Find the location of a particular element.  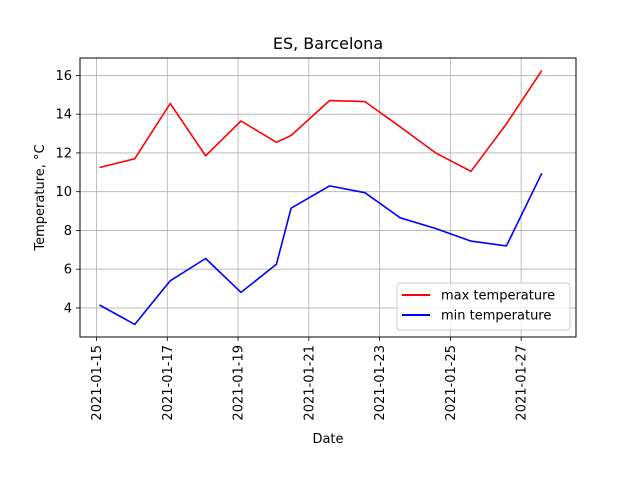

legend: max temperature min temperature is located at coordinates (483, 306).